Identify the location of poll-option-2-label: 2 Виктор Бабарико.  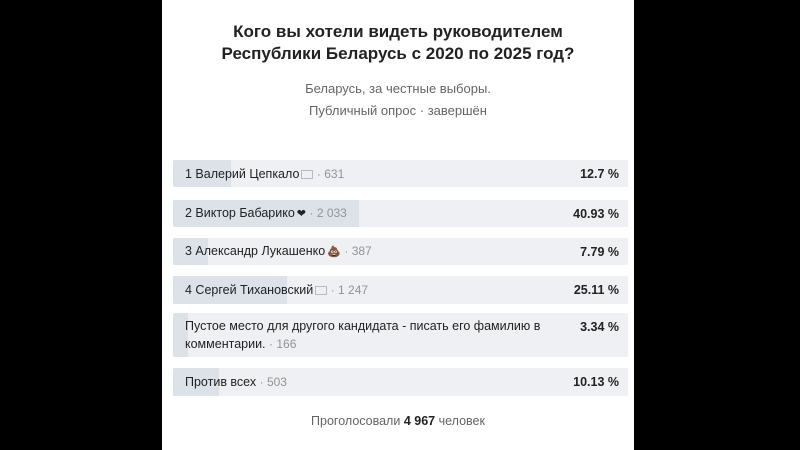
(240, 213).